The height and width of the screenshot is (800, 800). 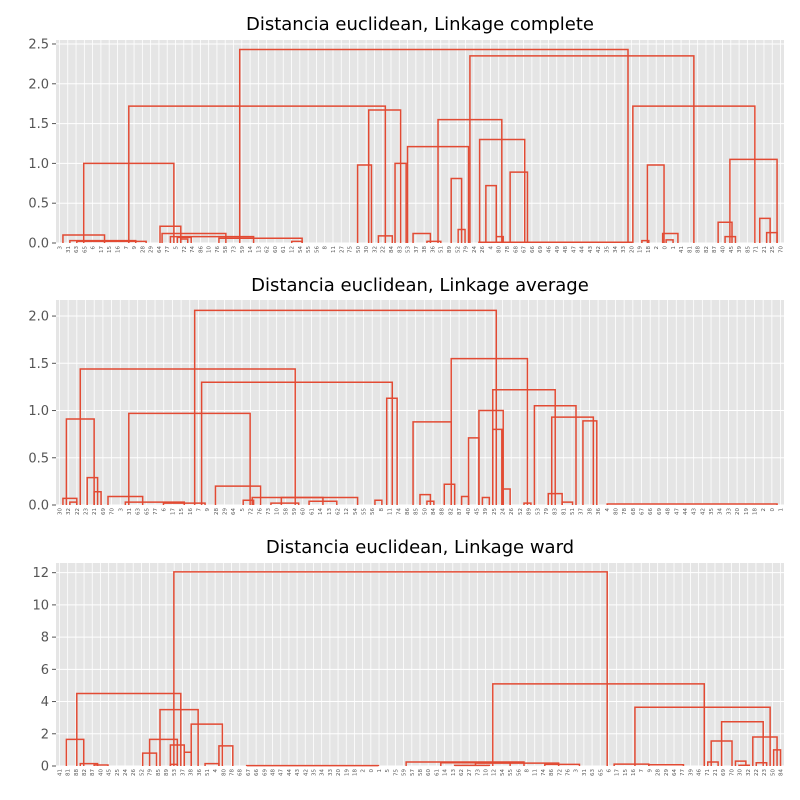 What do you see at coordinates (38, 317) in the screenshot?
I see `y-tick-label: 2.0` at bounding box center [38, 317].